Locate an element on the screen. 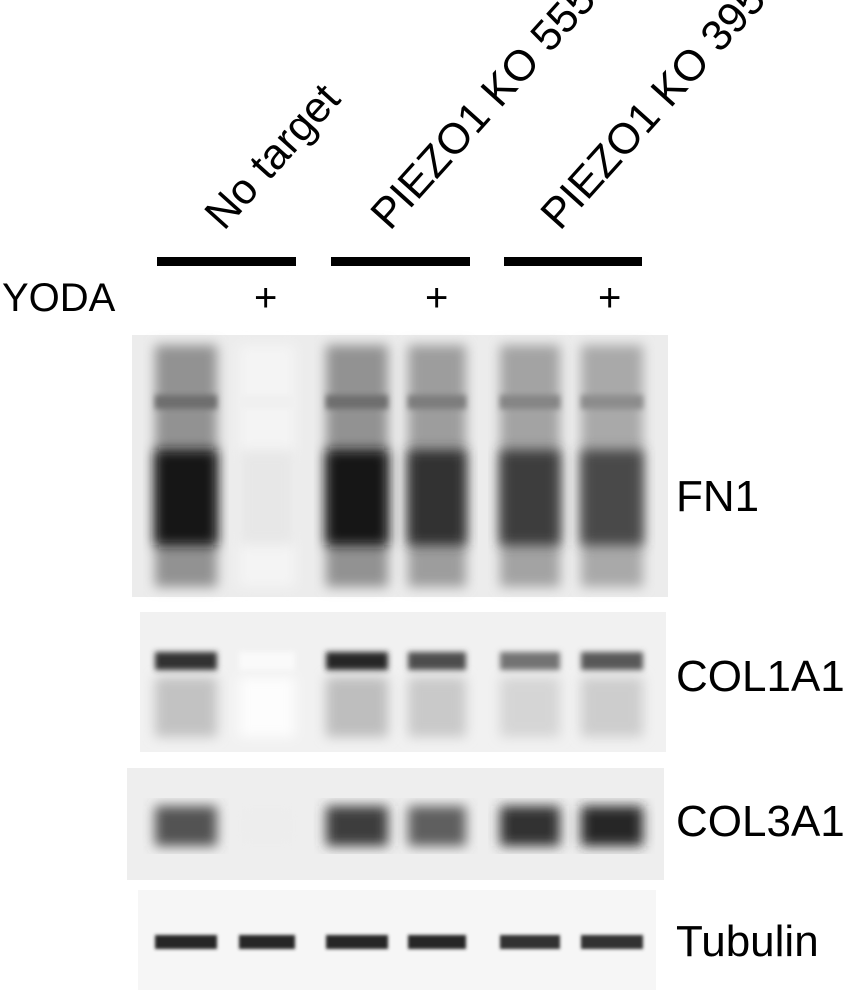 Image resolution: width=845 pixels, height=999 pixels. blot-panel-tubulin is located at coordinates (397, 940).